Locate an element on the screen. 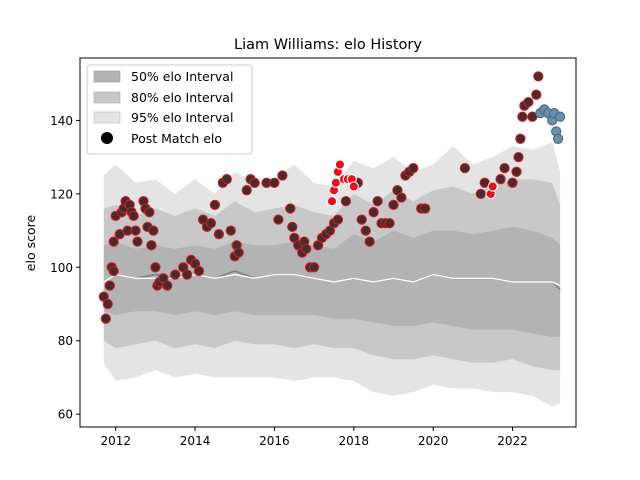  x-tick-label: 2014 is located at coordinates (195, 441).